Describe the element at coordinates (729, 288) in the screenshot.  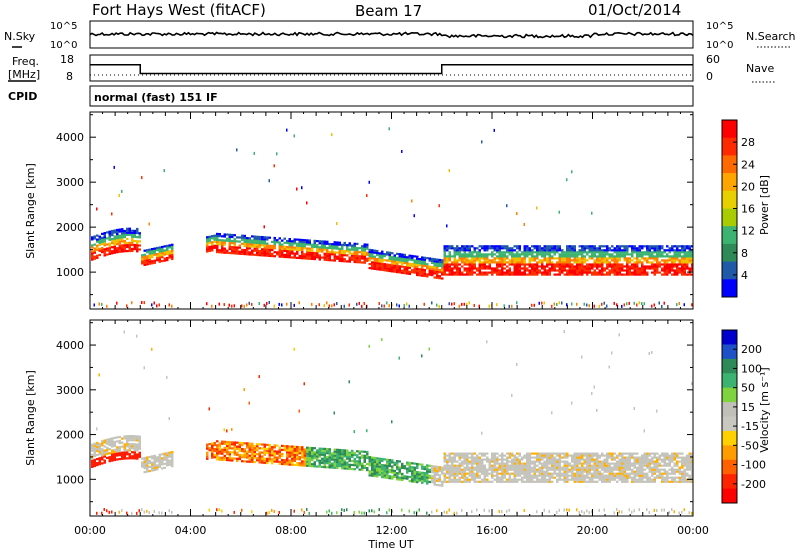
I see `colorbar-swatch` at that location.